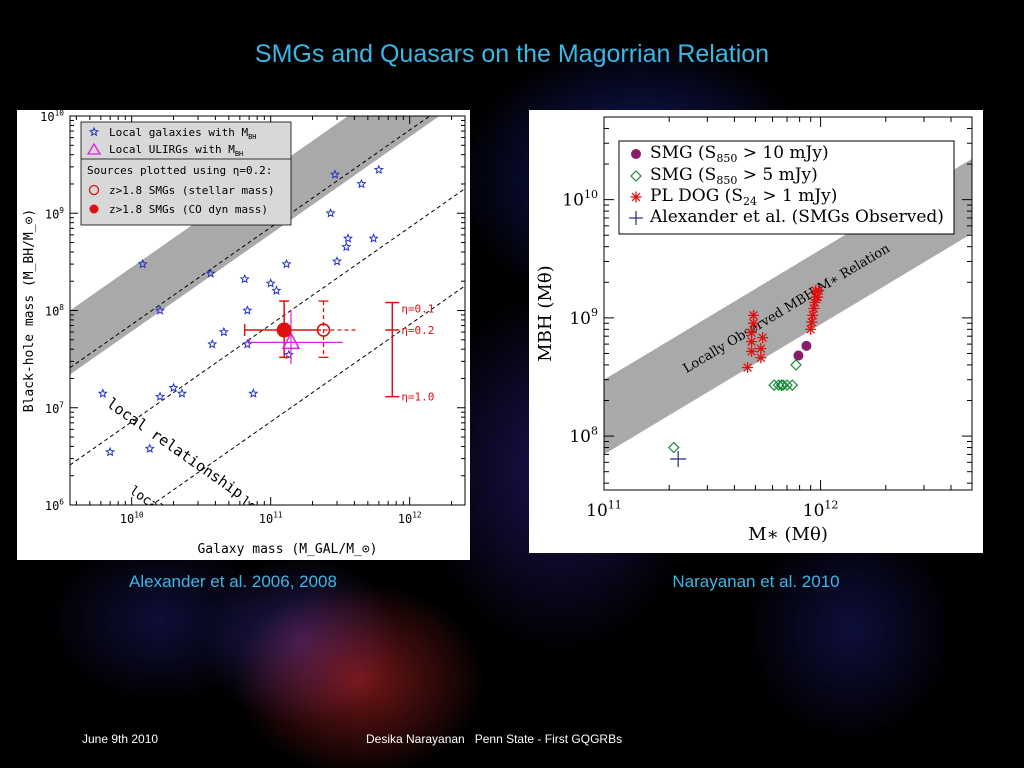  Describe the element at coordinates (545, 313) in the screenshot. I see `right-y-axis-label: MBH (Mθ)` at that location.